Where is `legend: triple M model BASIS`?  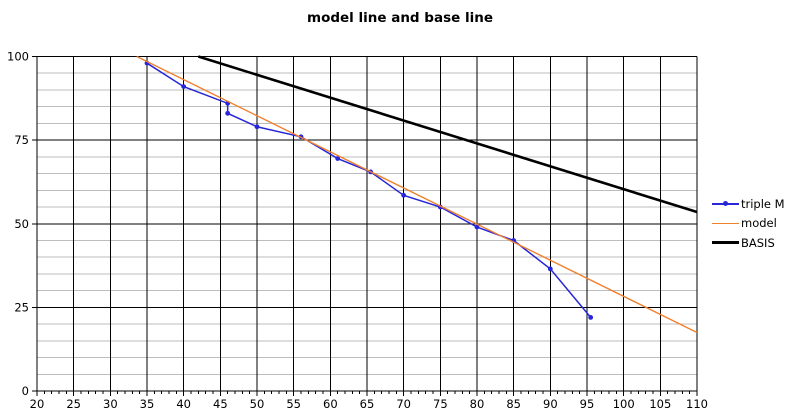
legend: triple M model BASIS is located at coordinates (748, 223).